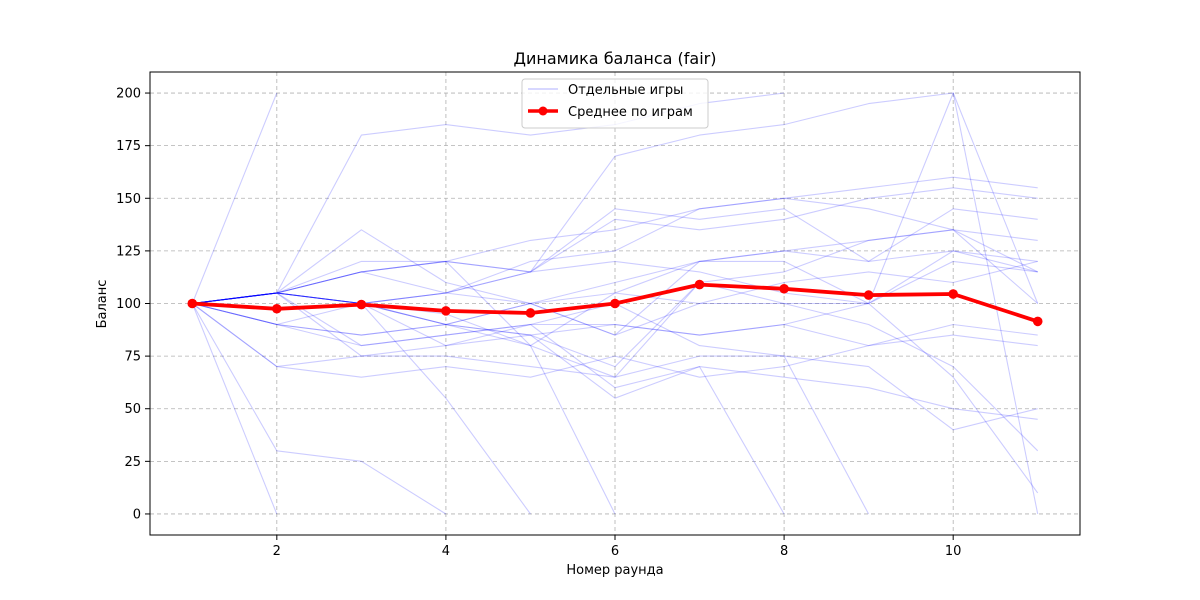  What do you see at coordinates (128, 94) in the screenshot?
I see `y-tick-label: 200` at bounding box center [128, 94].